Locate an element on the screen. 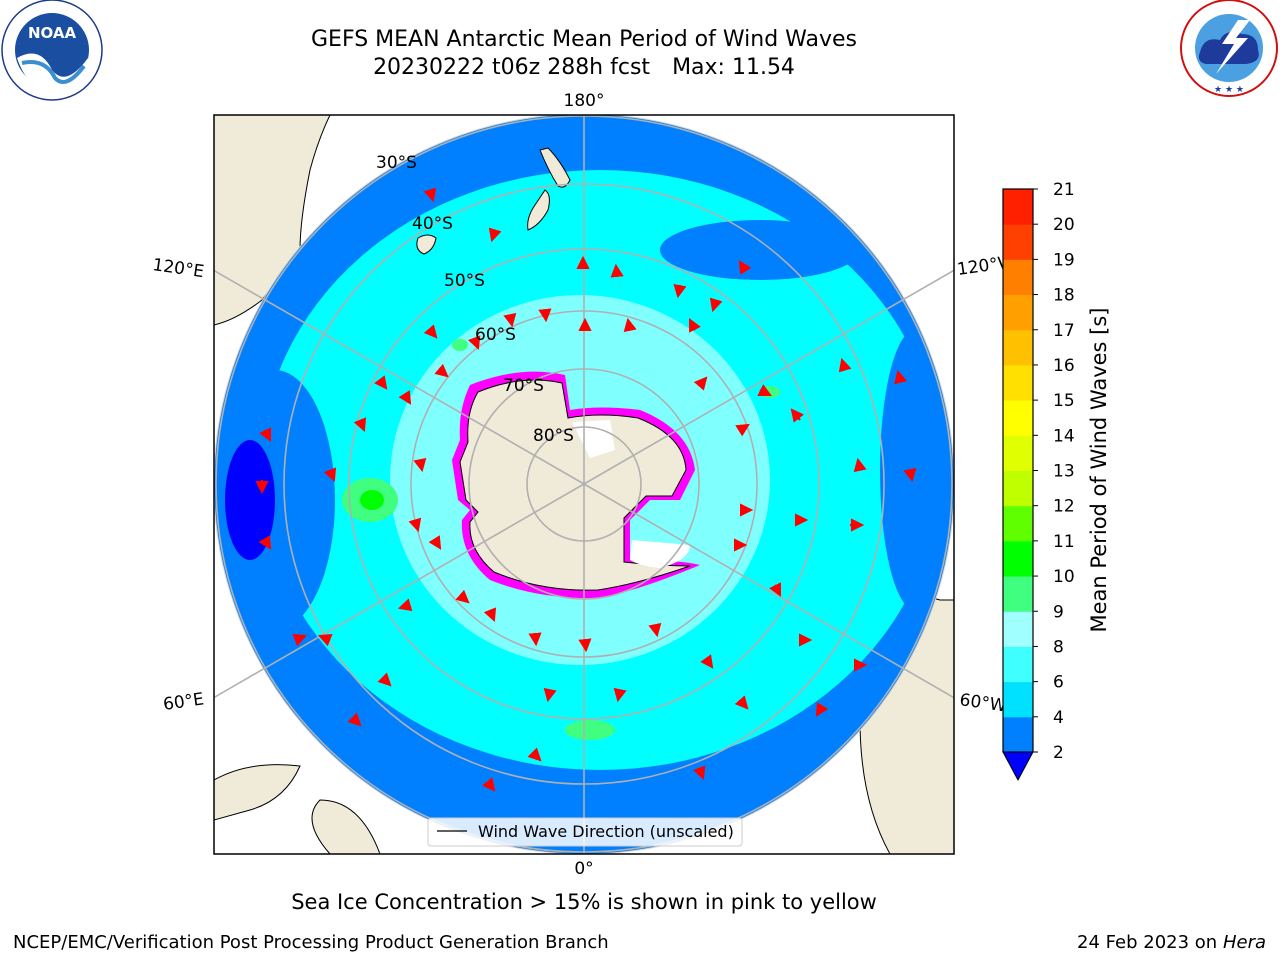 The image size is (1280, 960). noaa-logo-text: NOAA is located at coordinates (52, 33).